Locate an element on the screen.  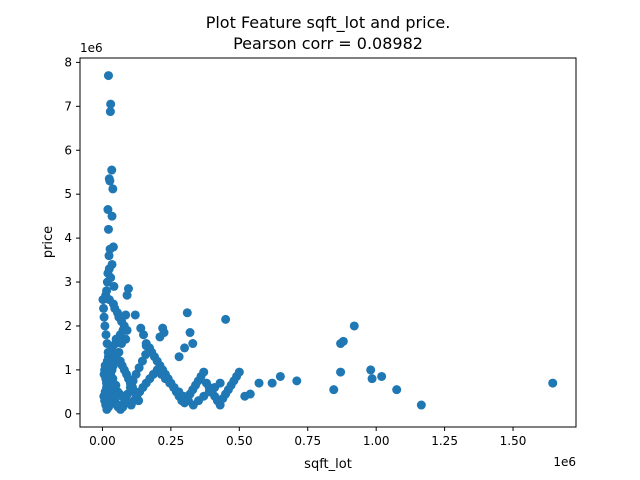
y-tick-label: 7 is located at coordinates (68, 106).